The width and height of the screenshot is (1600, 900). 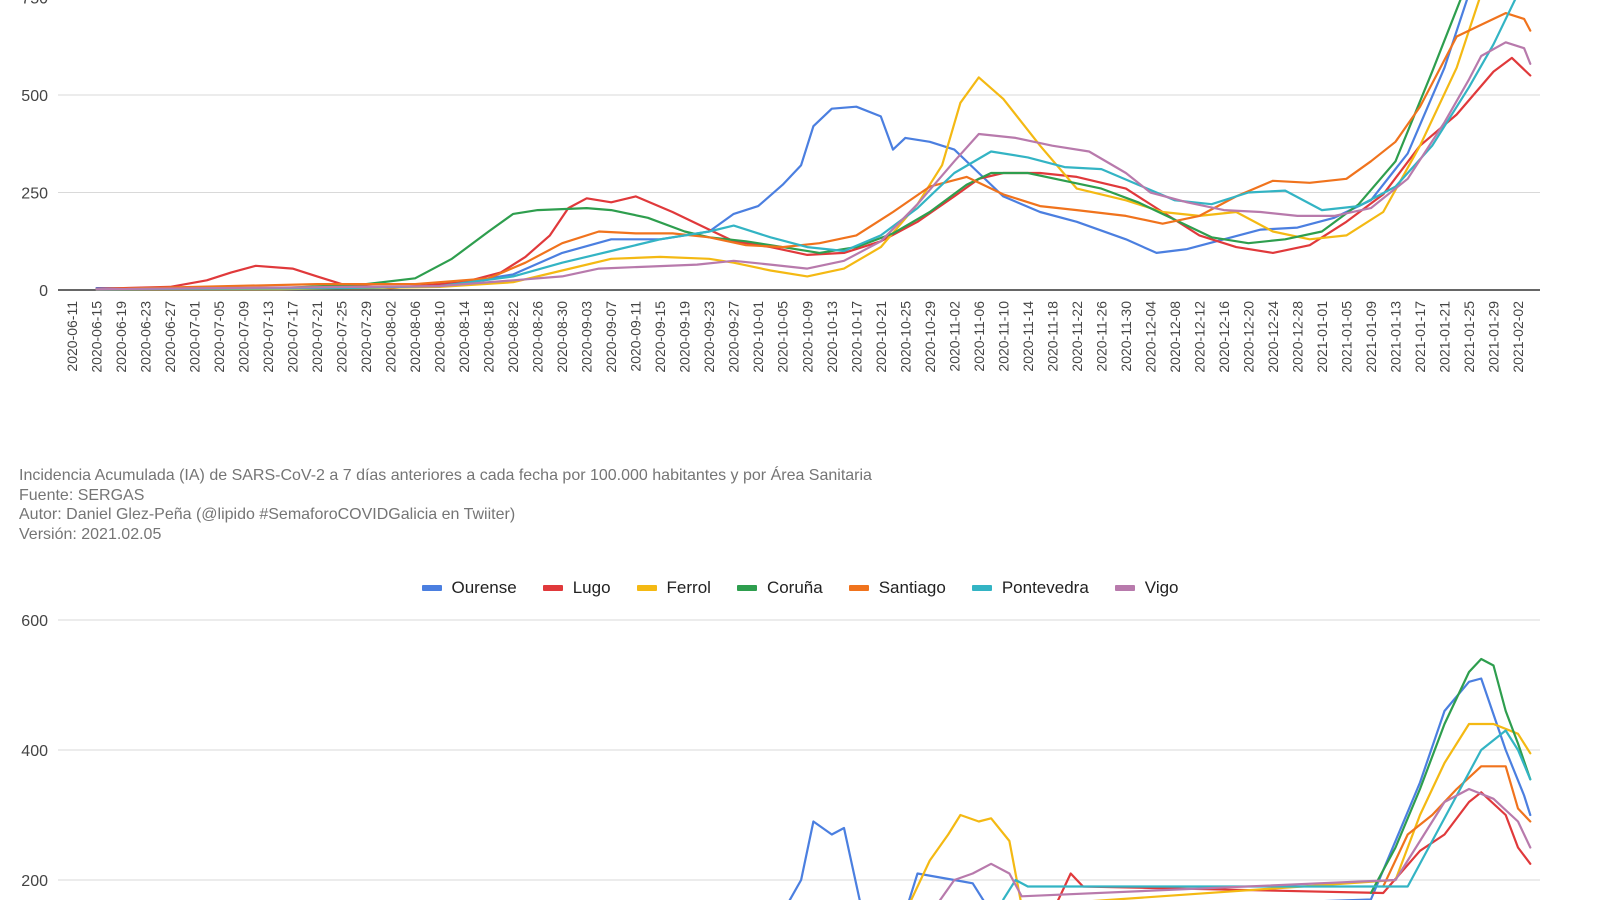 I want to click on series-line-pontevedra, so click(x=1267, y=814).